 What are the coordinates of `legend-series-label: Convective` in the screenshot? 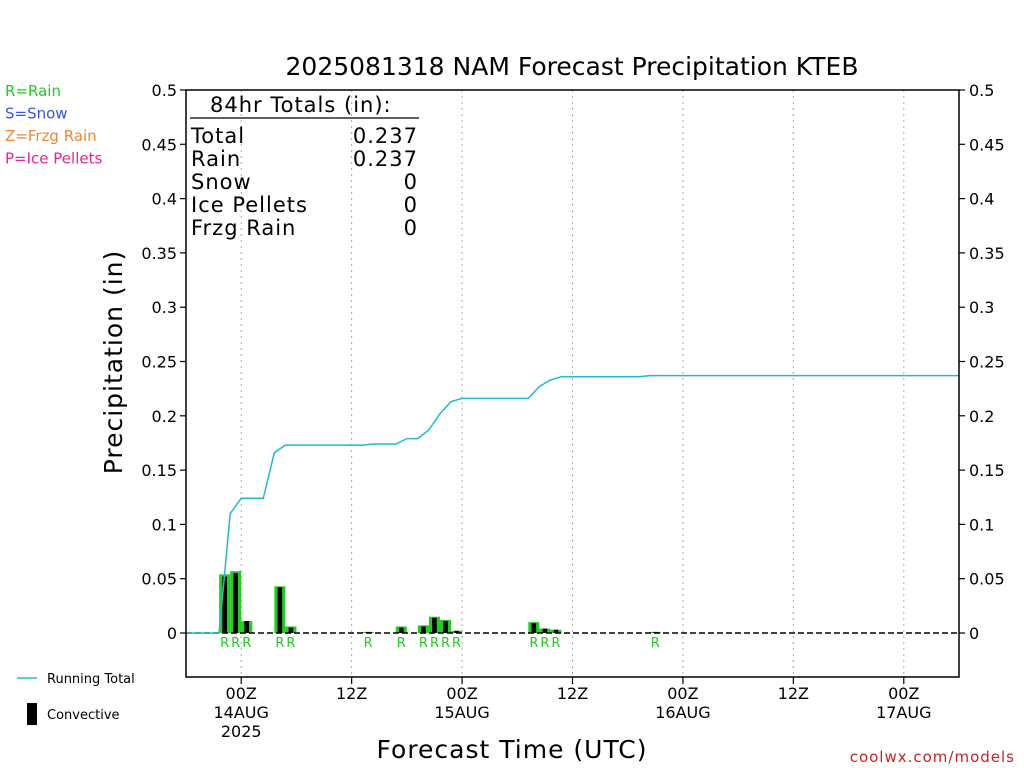 It's located at (83, 715).